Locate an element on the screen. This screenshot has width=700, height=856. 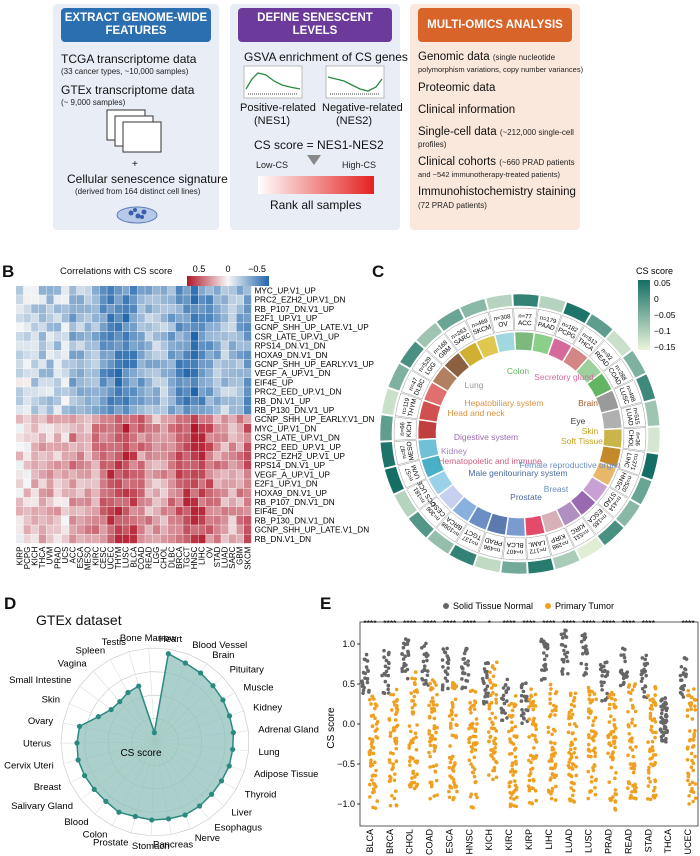
cancer-name-label: BLCA is located at coordinates (515, 545).